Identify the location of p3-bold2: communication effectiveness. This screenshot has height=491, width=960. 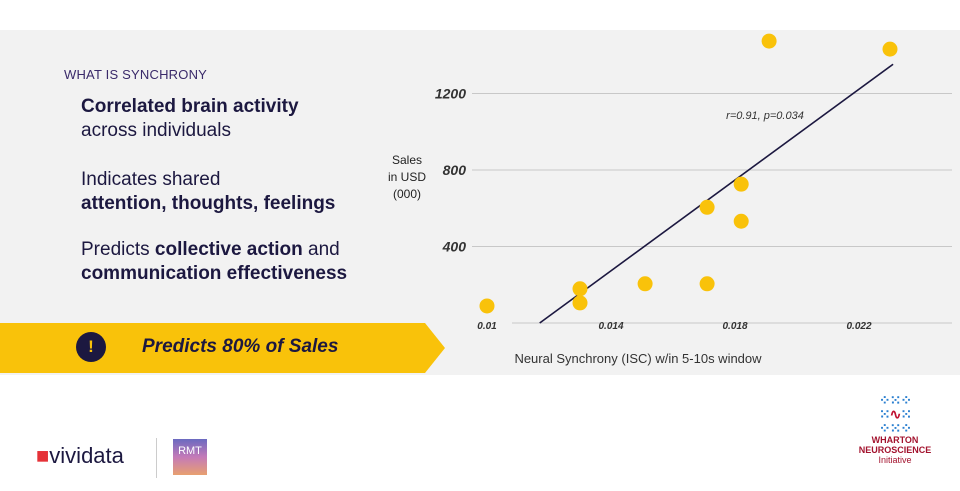
(214, 273).